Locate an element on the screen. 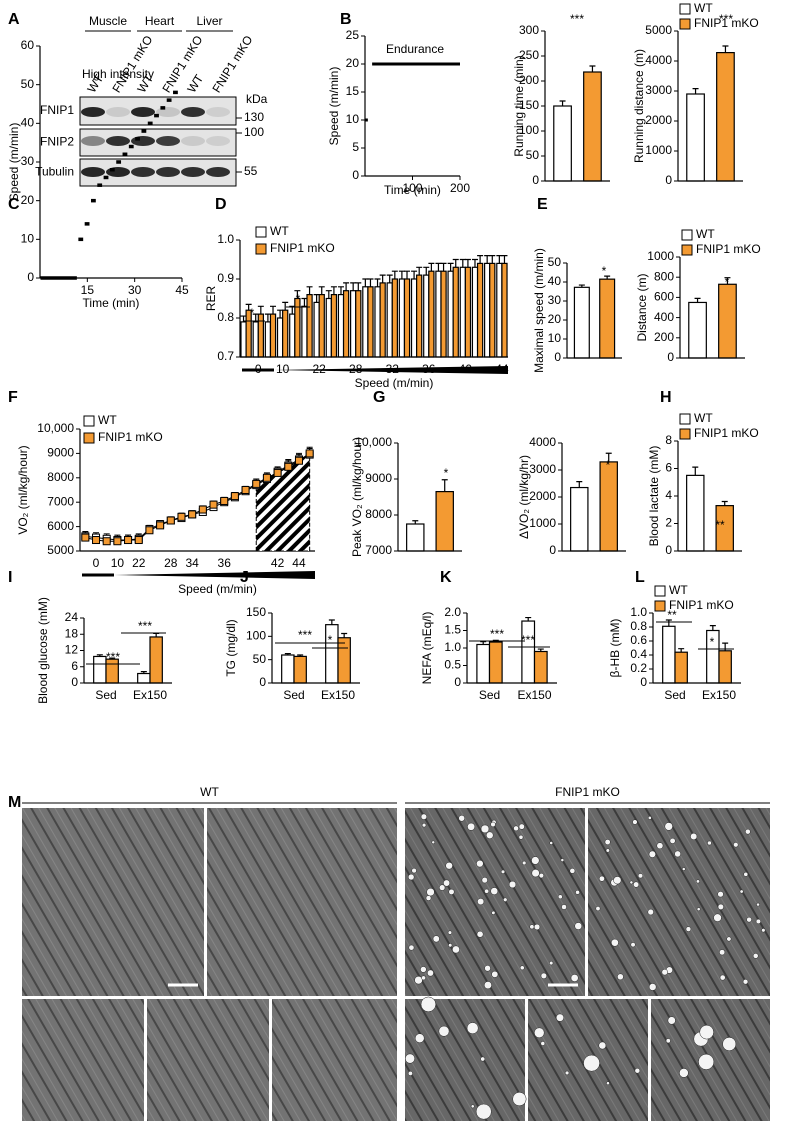 The width and height of the screenshot is (790, 1121). y-tick-label: 9000 is located at coordinates (60, 453).